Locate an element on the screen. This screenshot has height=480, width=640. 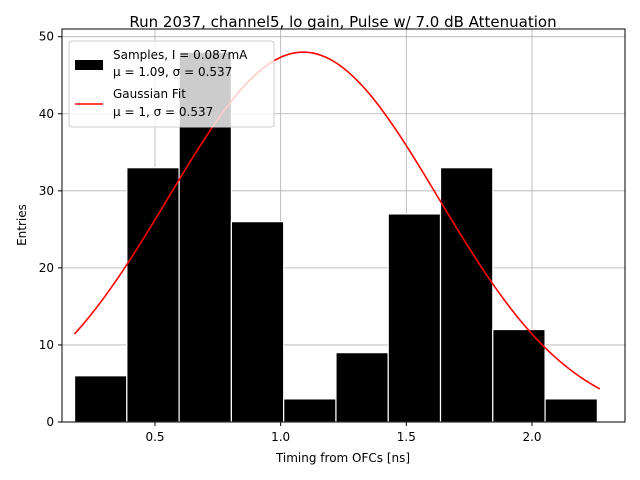
y-tick-label: 0 is located at coordinates (50, 422).